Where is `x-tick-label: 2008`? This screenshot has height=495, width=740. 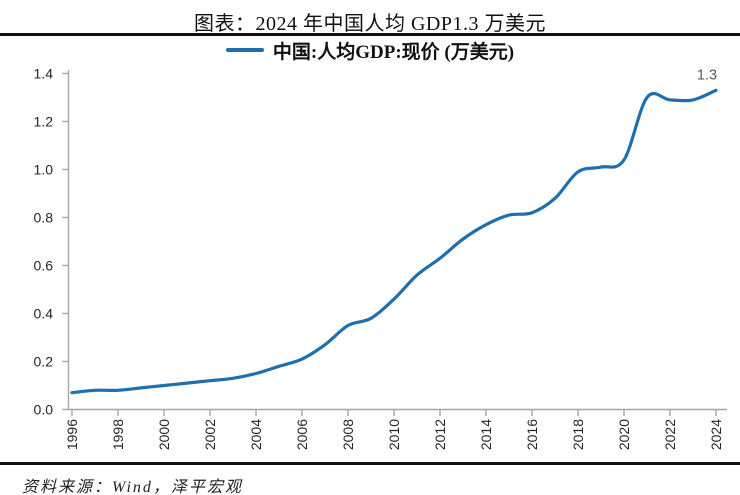
x-tick-label: 2008 is located at coordinates (348, 434).